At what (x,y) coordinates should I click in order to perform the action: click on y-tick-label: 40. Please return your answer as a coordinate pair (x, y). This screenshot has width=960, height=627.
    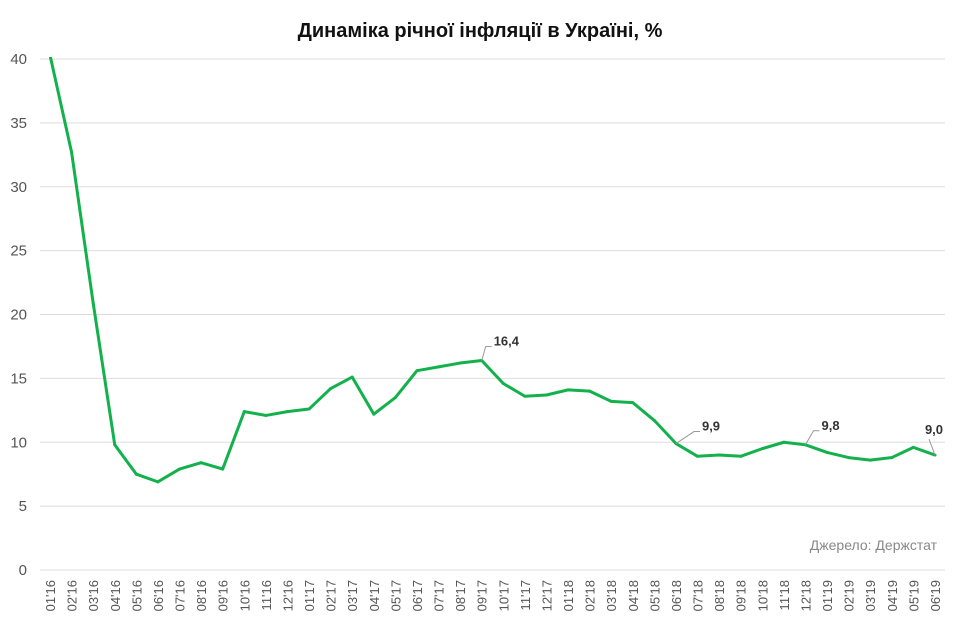
    Looking at the image, I should click on (18, 59).